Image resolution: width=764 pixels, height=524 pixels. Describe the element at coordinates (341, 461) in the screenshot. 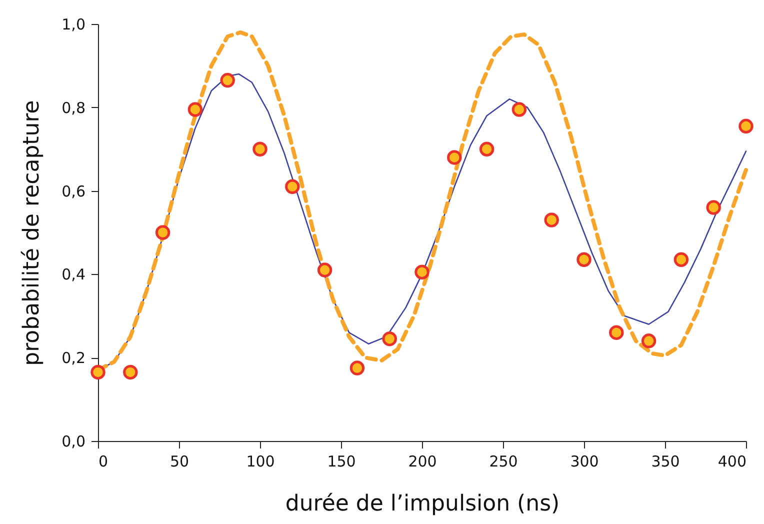

I see `x-tick-label: 150` at that location.